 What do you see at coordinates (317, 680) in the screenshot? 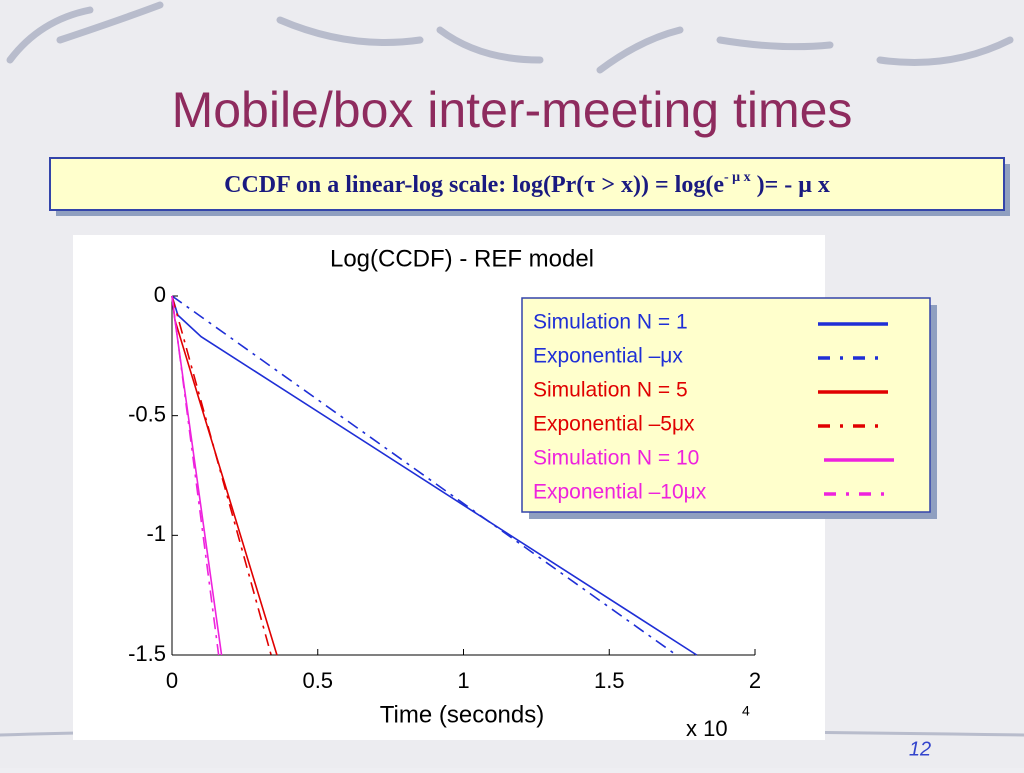
I see `x-tick-label: 0.5` at bounding box center [317, 680].